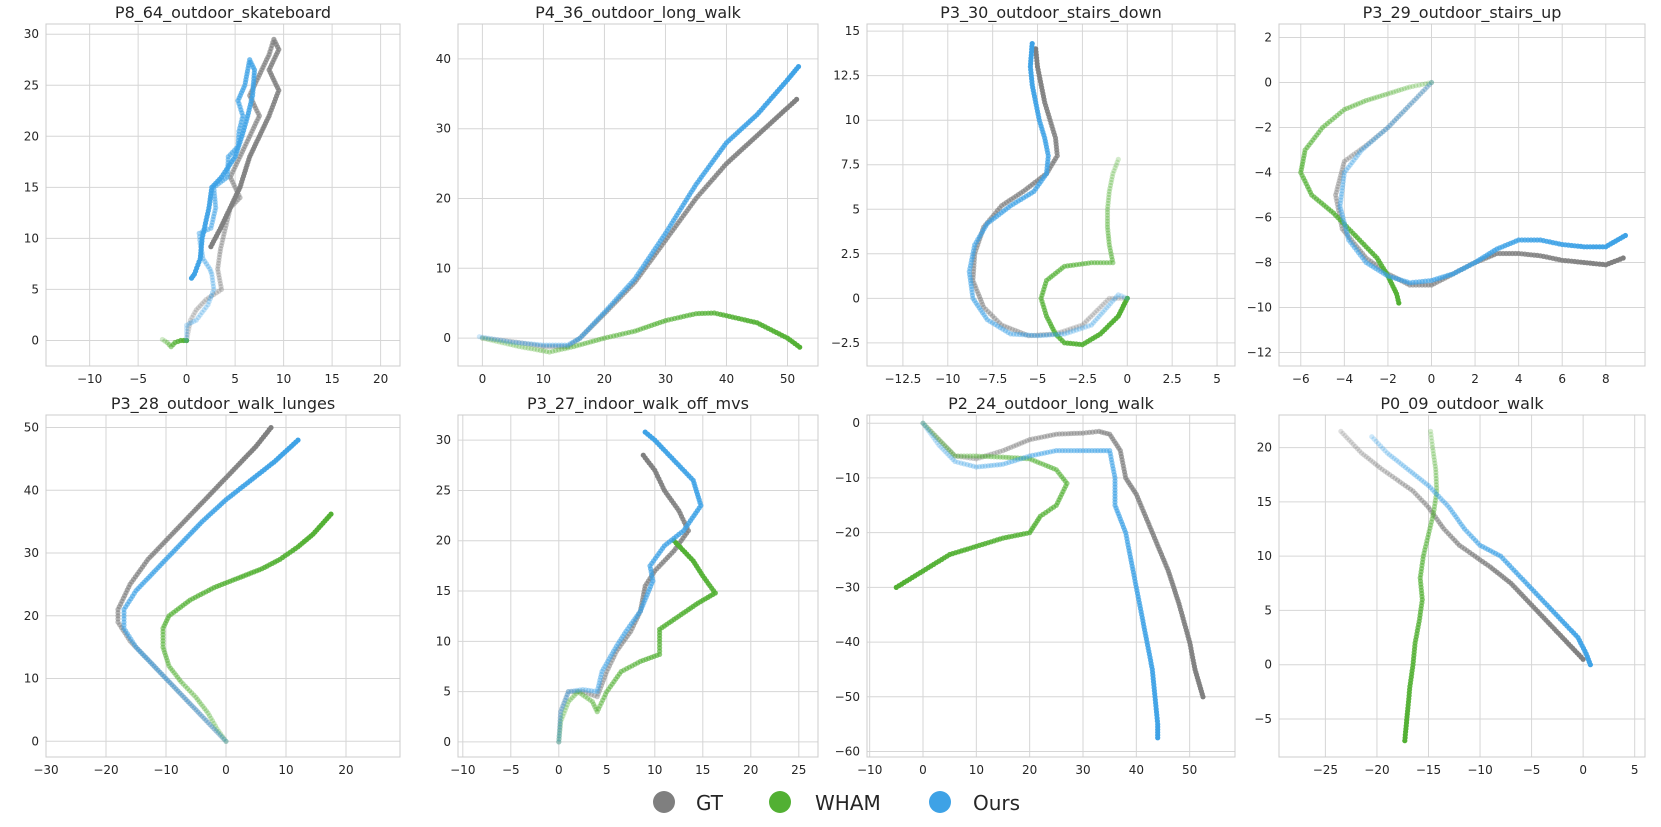 This screenshot has height=827, width=1661. I want to click on y-tick-label: 0, so click(856, 298).